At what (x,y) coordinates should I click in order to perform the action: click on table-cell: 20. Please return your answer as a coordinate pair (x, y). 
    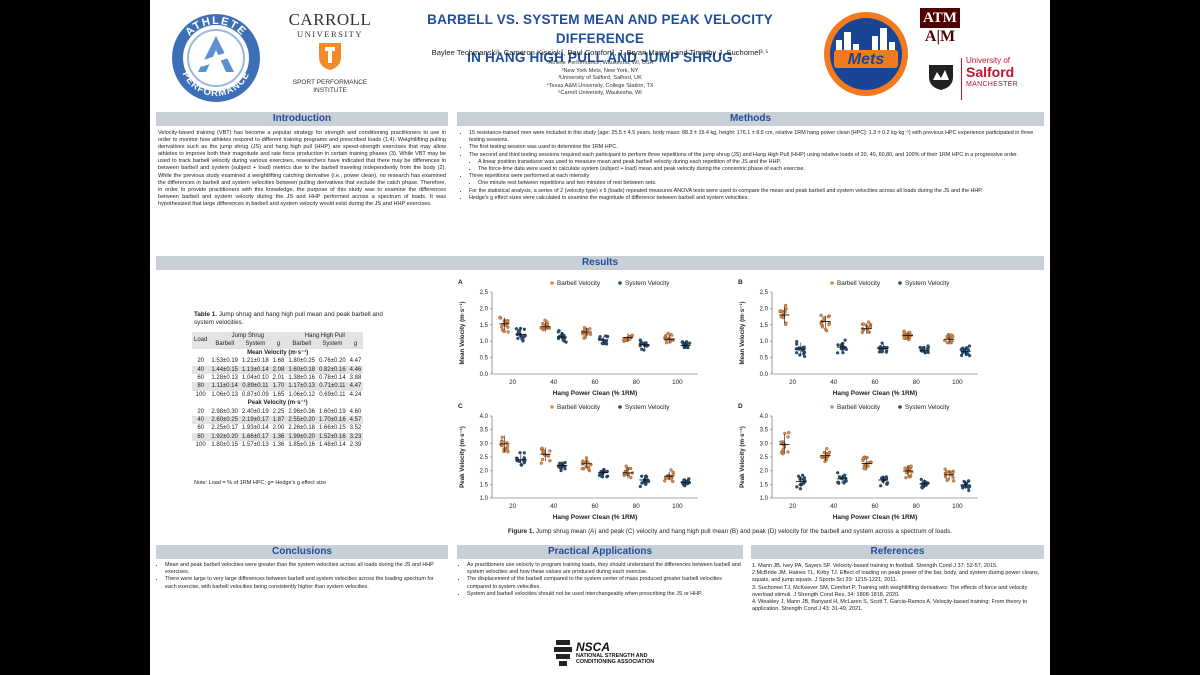
    Looking at the image, I should click on (201, 361).